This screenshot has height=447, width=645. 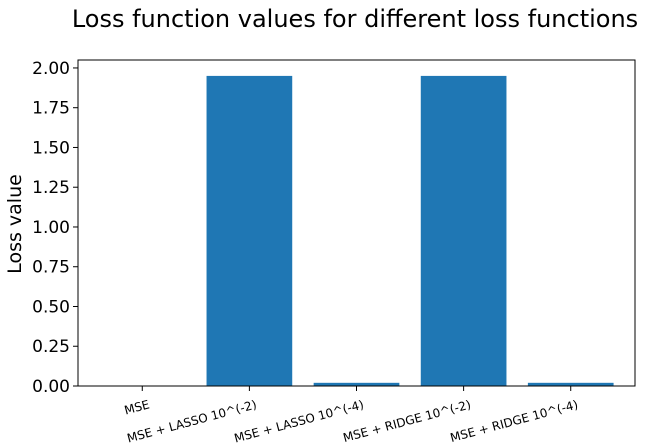 What do you see at coordinates (137, 407) in the screenshot?
I see `x-tick-label: MSE` at bounding box center [137, 407].